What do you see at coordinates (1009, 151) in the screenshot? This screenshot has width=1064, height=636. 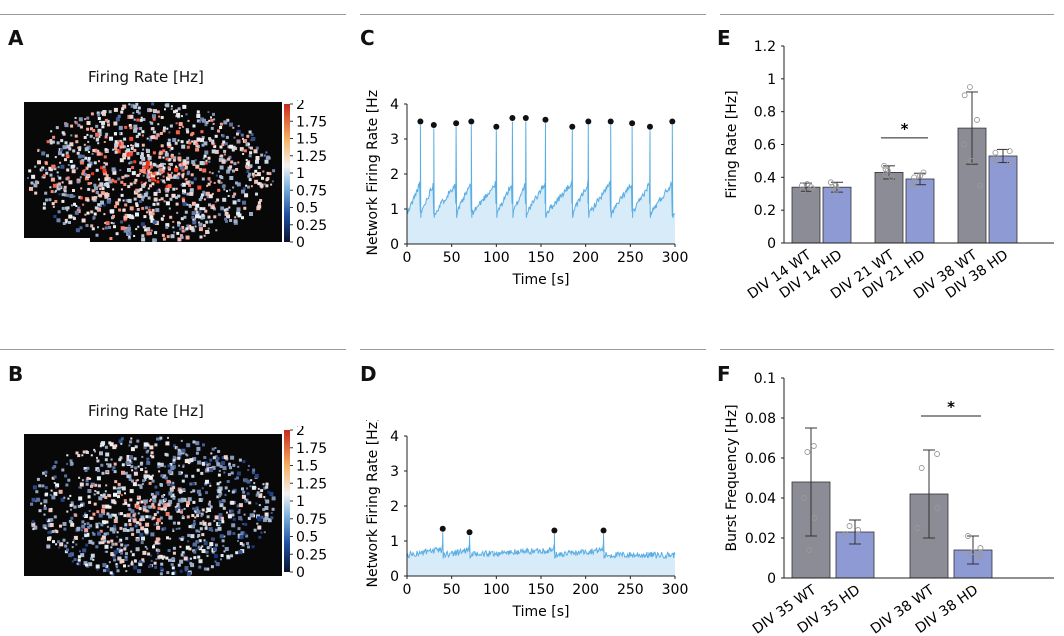 I see `data-point` at bounding box center [1009, 151].